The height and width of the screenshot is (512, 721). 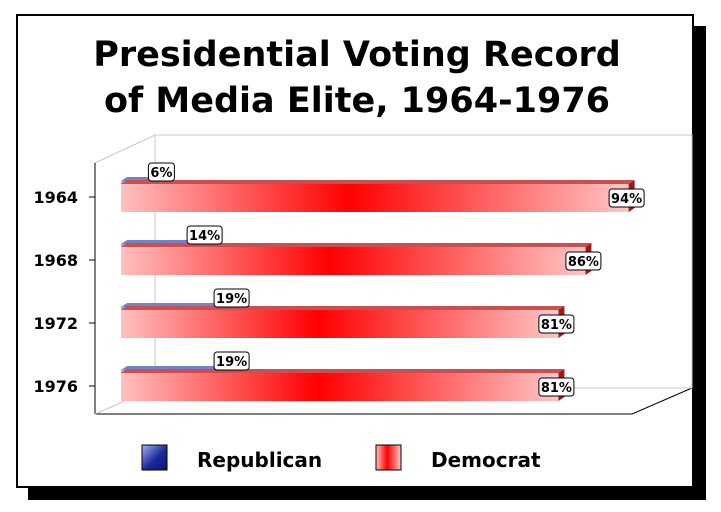 I want to click on bar-democrat-1976-top, so click(x=343, y=371).